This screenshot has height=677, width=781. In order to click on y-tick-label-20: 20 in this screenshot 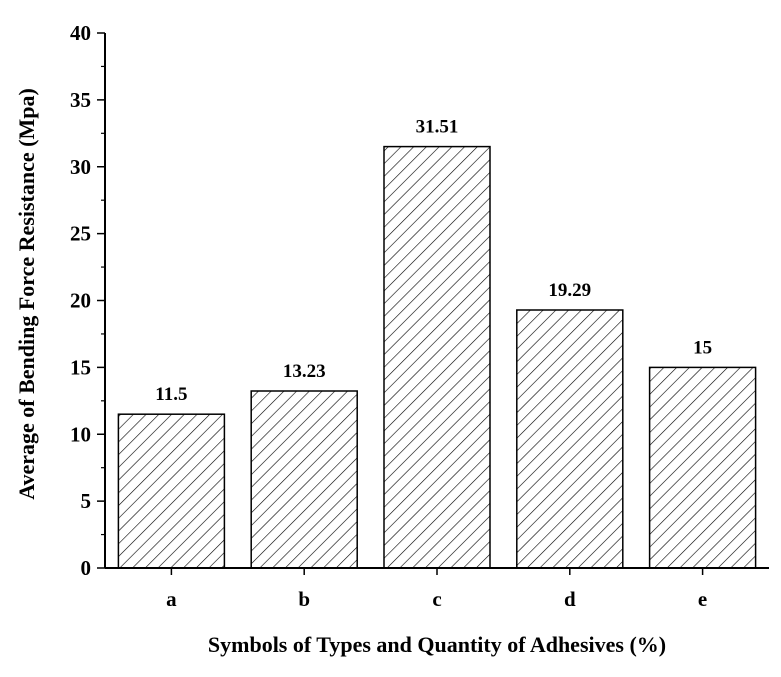, I will do `click(80, 301)`.